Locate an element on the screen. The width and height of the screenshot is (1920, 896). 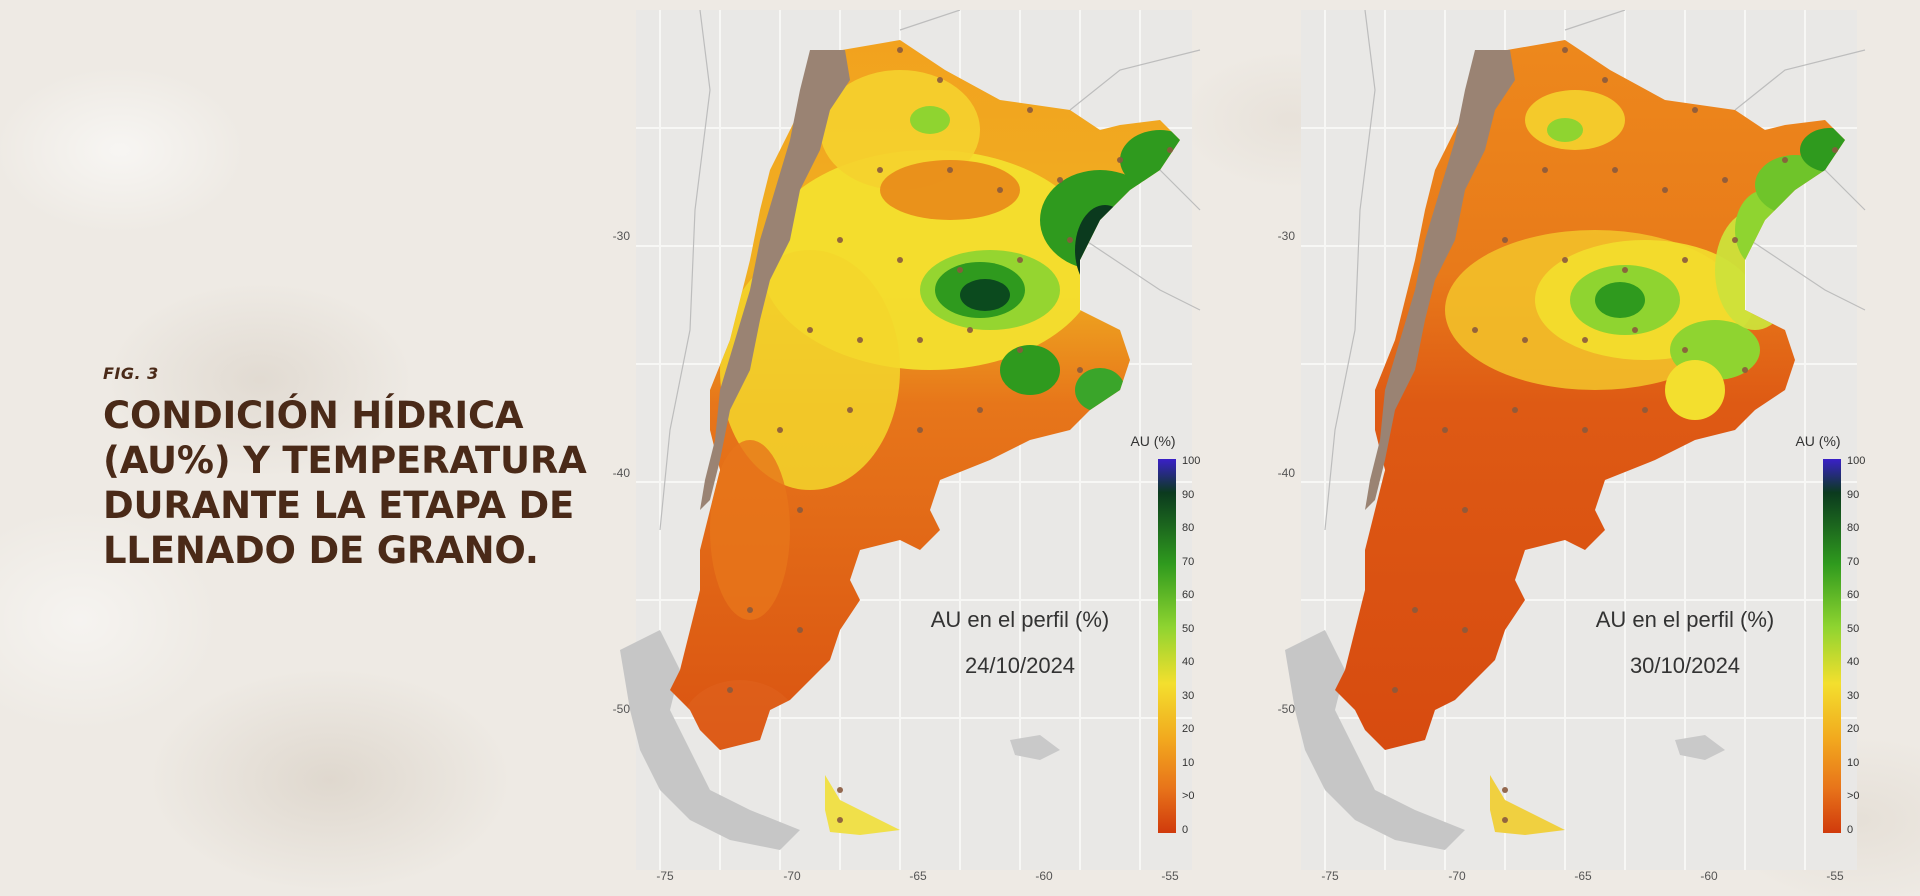
map-date: 24/10/2024 is located at coordinates (1020, 665).